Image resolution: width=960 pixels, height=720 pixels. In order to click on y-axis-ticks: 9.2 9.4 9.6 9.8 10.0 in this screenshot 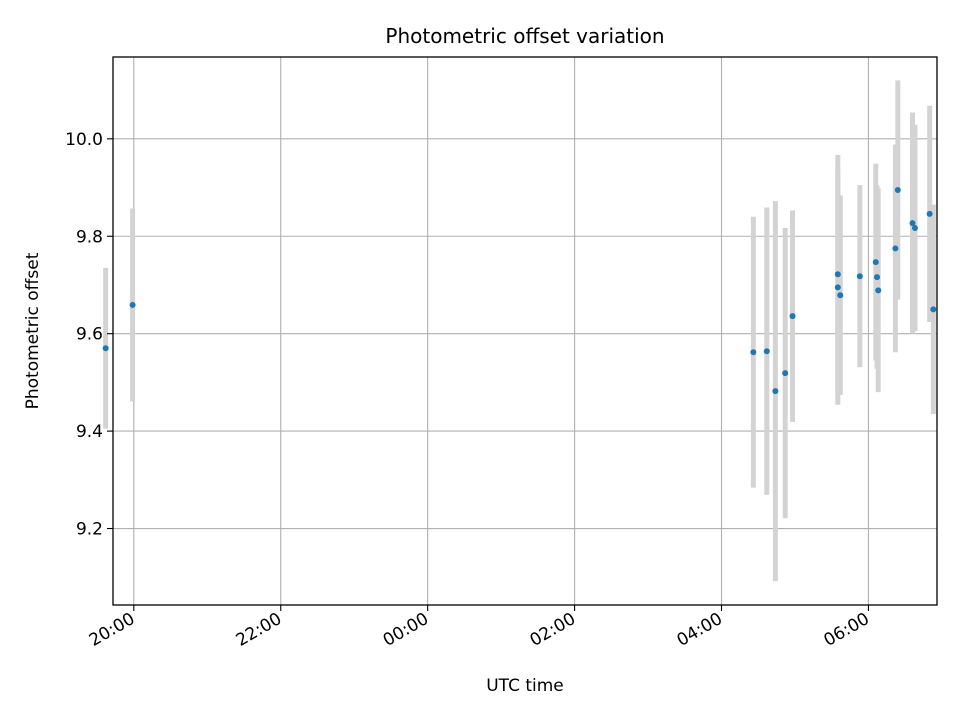, I will do `click(89, 335)`.